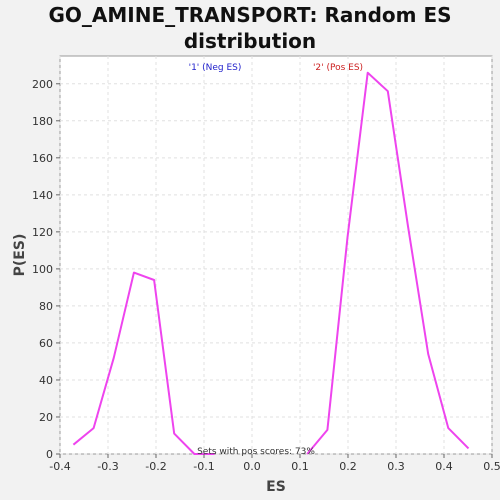 The image size is (500, 500). What do you see at coordinates (42, 195) in the screenshot?
I see `y-tick-label: 140` at bounding box center [42, 195].